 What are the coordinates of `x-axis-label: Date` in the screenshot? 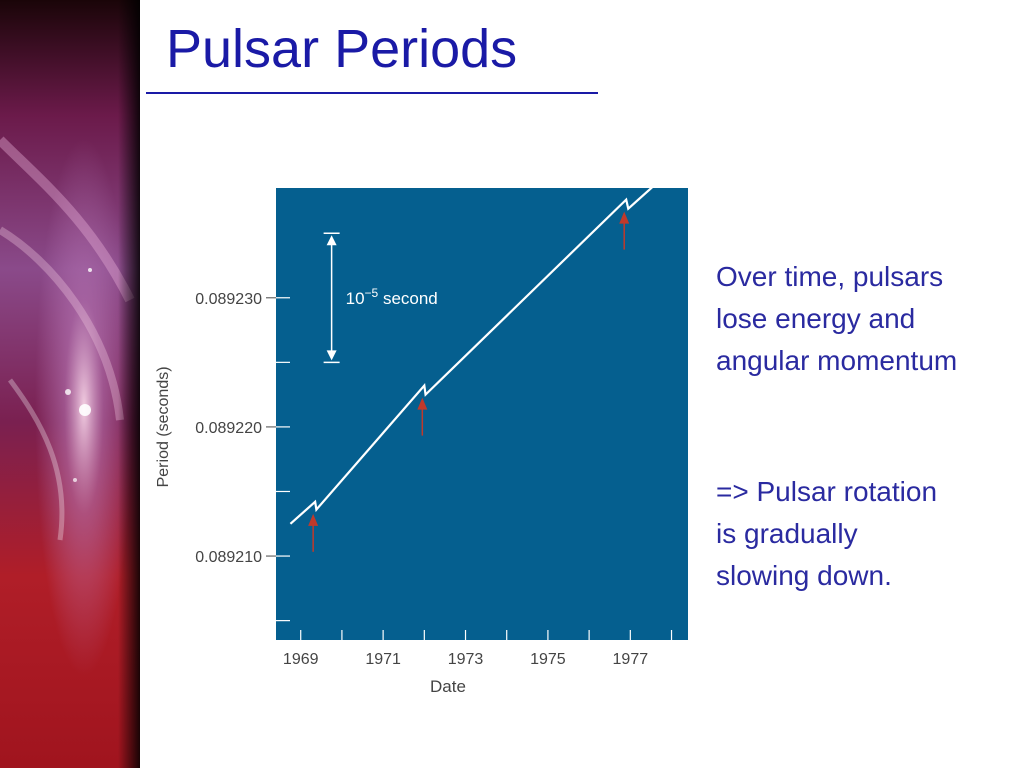 It's located at (448, 686).